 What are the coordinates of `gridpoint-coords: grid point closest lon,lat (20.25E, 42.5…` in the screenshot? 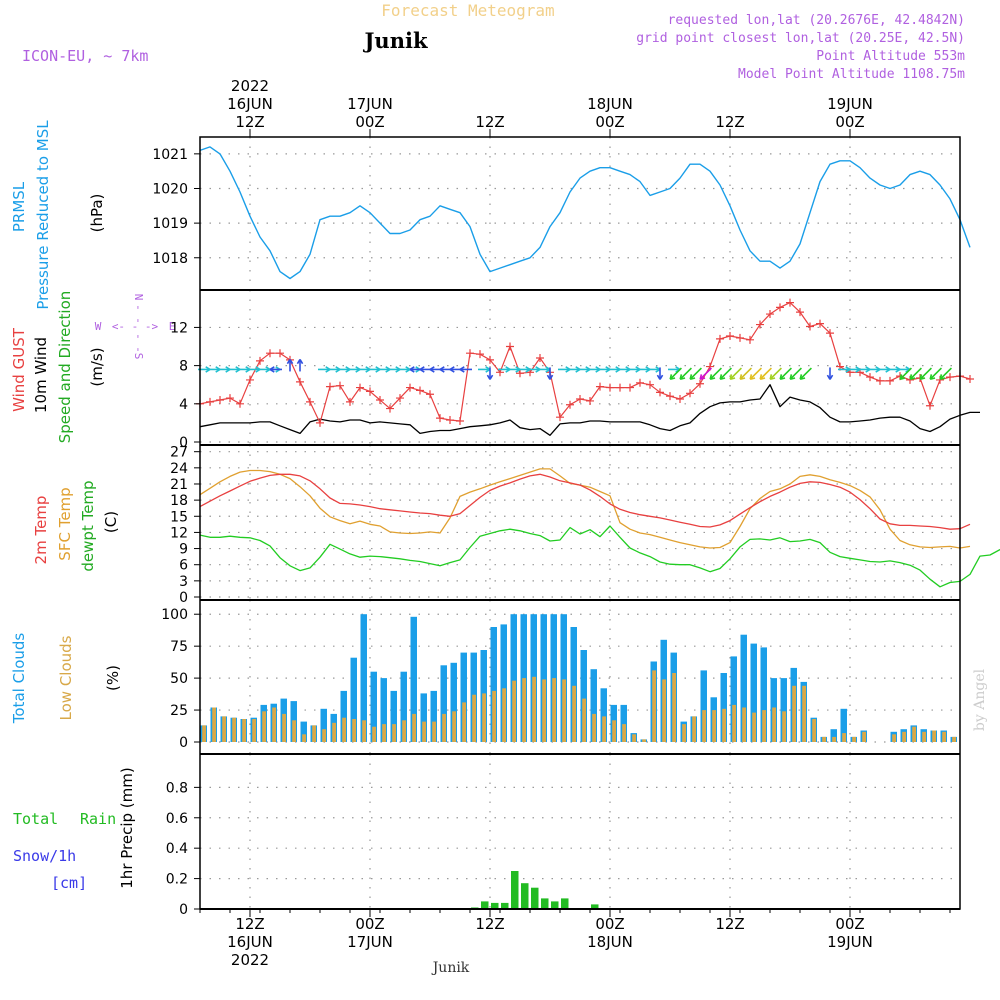 It's located at (800, 38).